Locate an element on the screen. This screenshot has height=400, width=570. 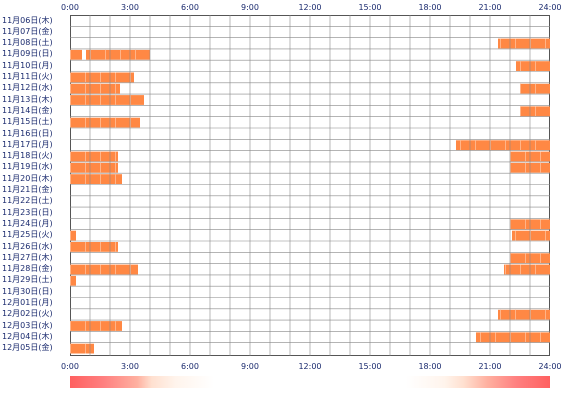
hours_bottom-label: 3:00 is located at coordinates (130, 366).